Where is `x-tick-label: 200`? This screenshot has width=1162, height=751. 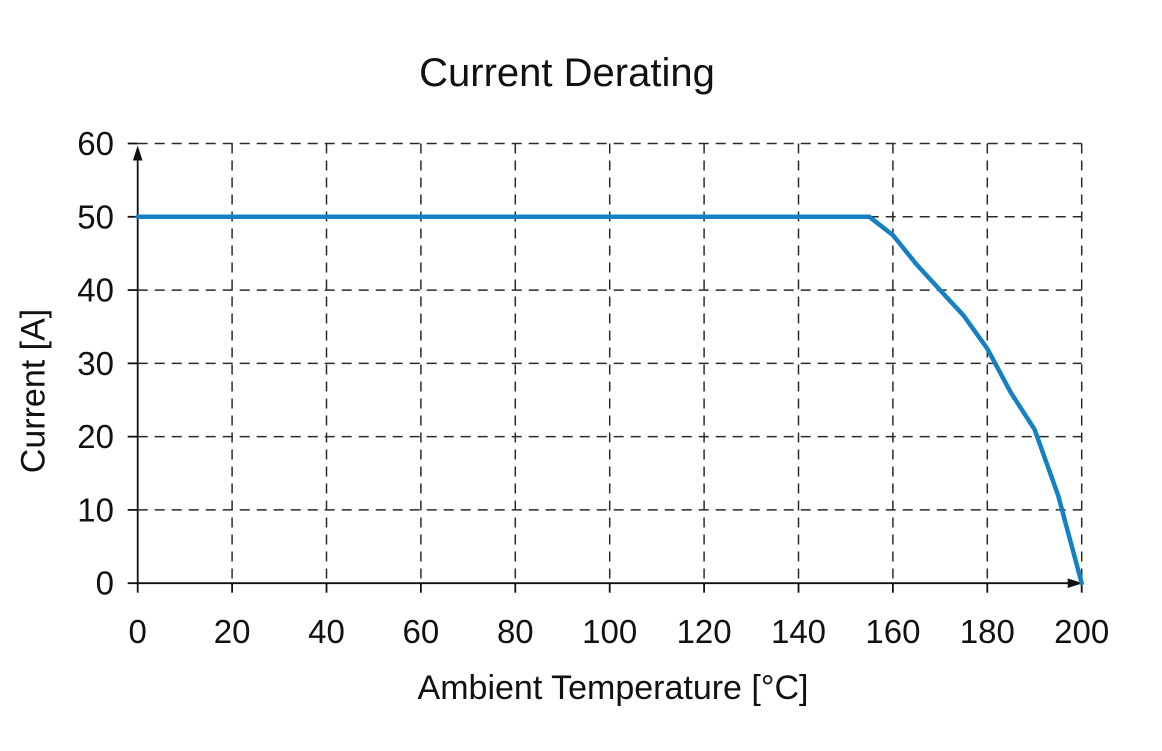
x-tick-label: 200 is located at coordinates (1081, 631).